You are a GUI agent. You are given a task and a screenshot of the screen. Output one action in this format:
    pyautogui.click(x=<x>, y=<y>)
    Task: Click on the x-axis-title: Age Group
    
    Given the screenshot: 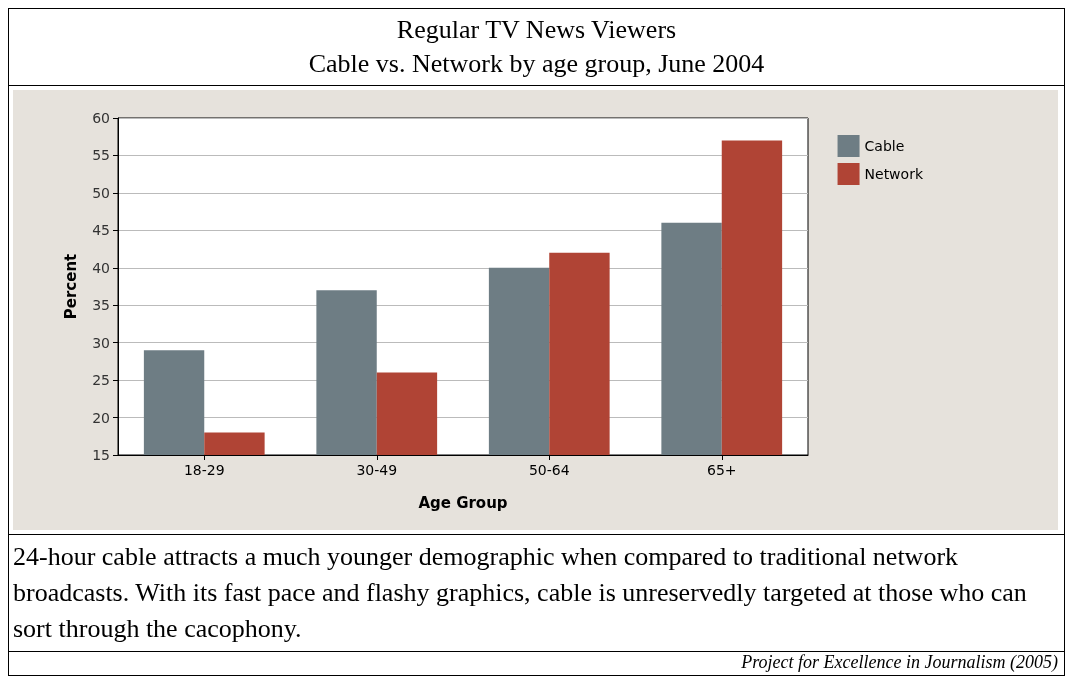 What is the action you would take?
    pyautogui.click(x=463, y=502)
    